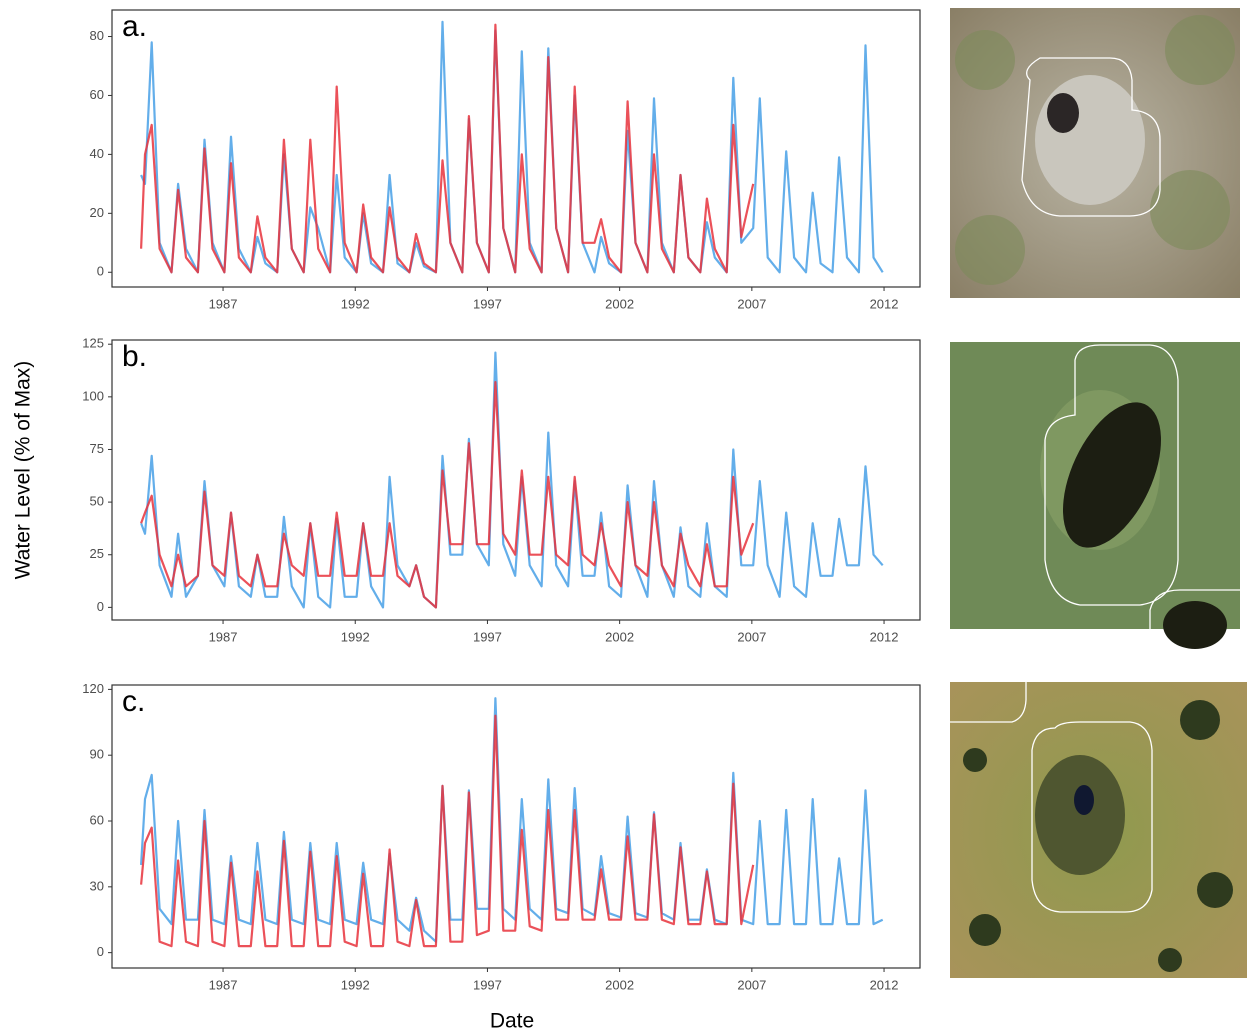 The height and width of the screenshot is (1036, 1247). I want to click on panel-label: c., so click(133, 701).